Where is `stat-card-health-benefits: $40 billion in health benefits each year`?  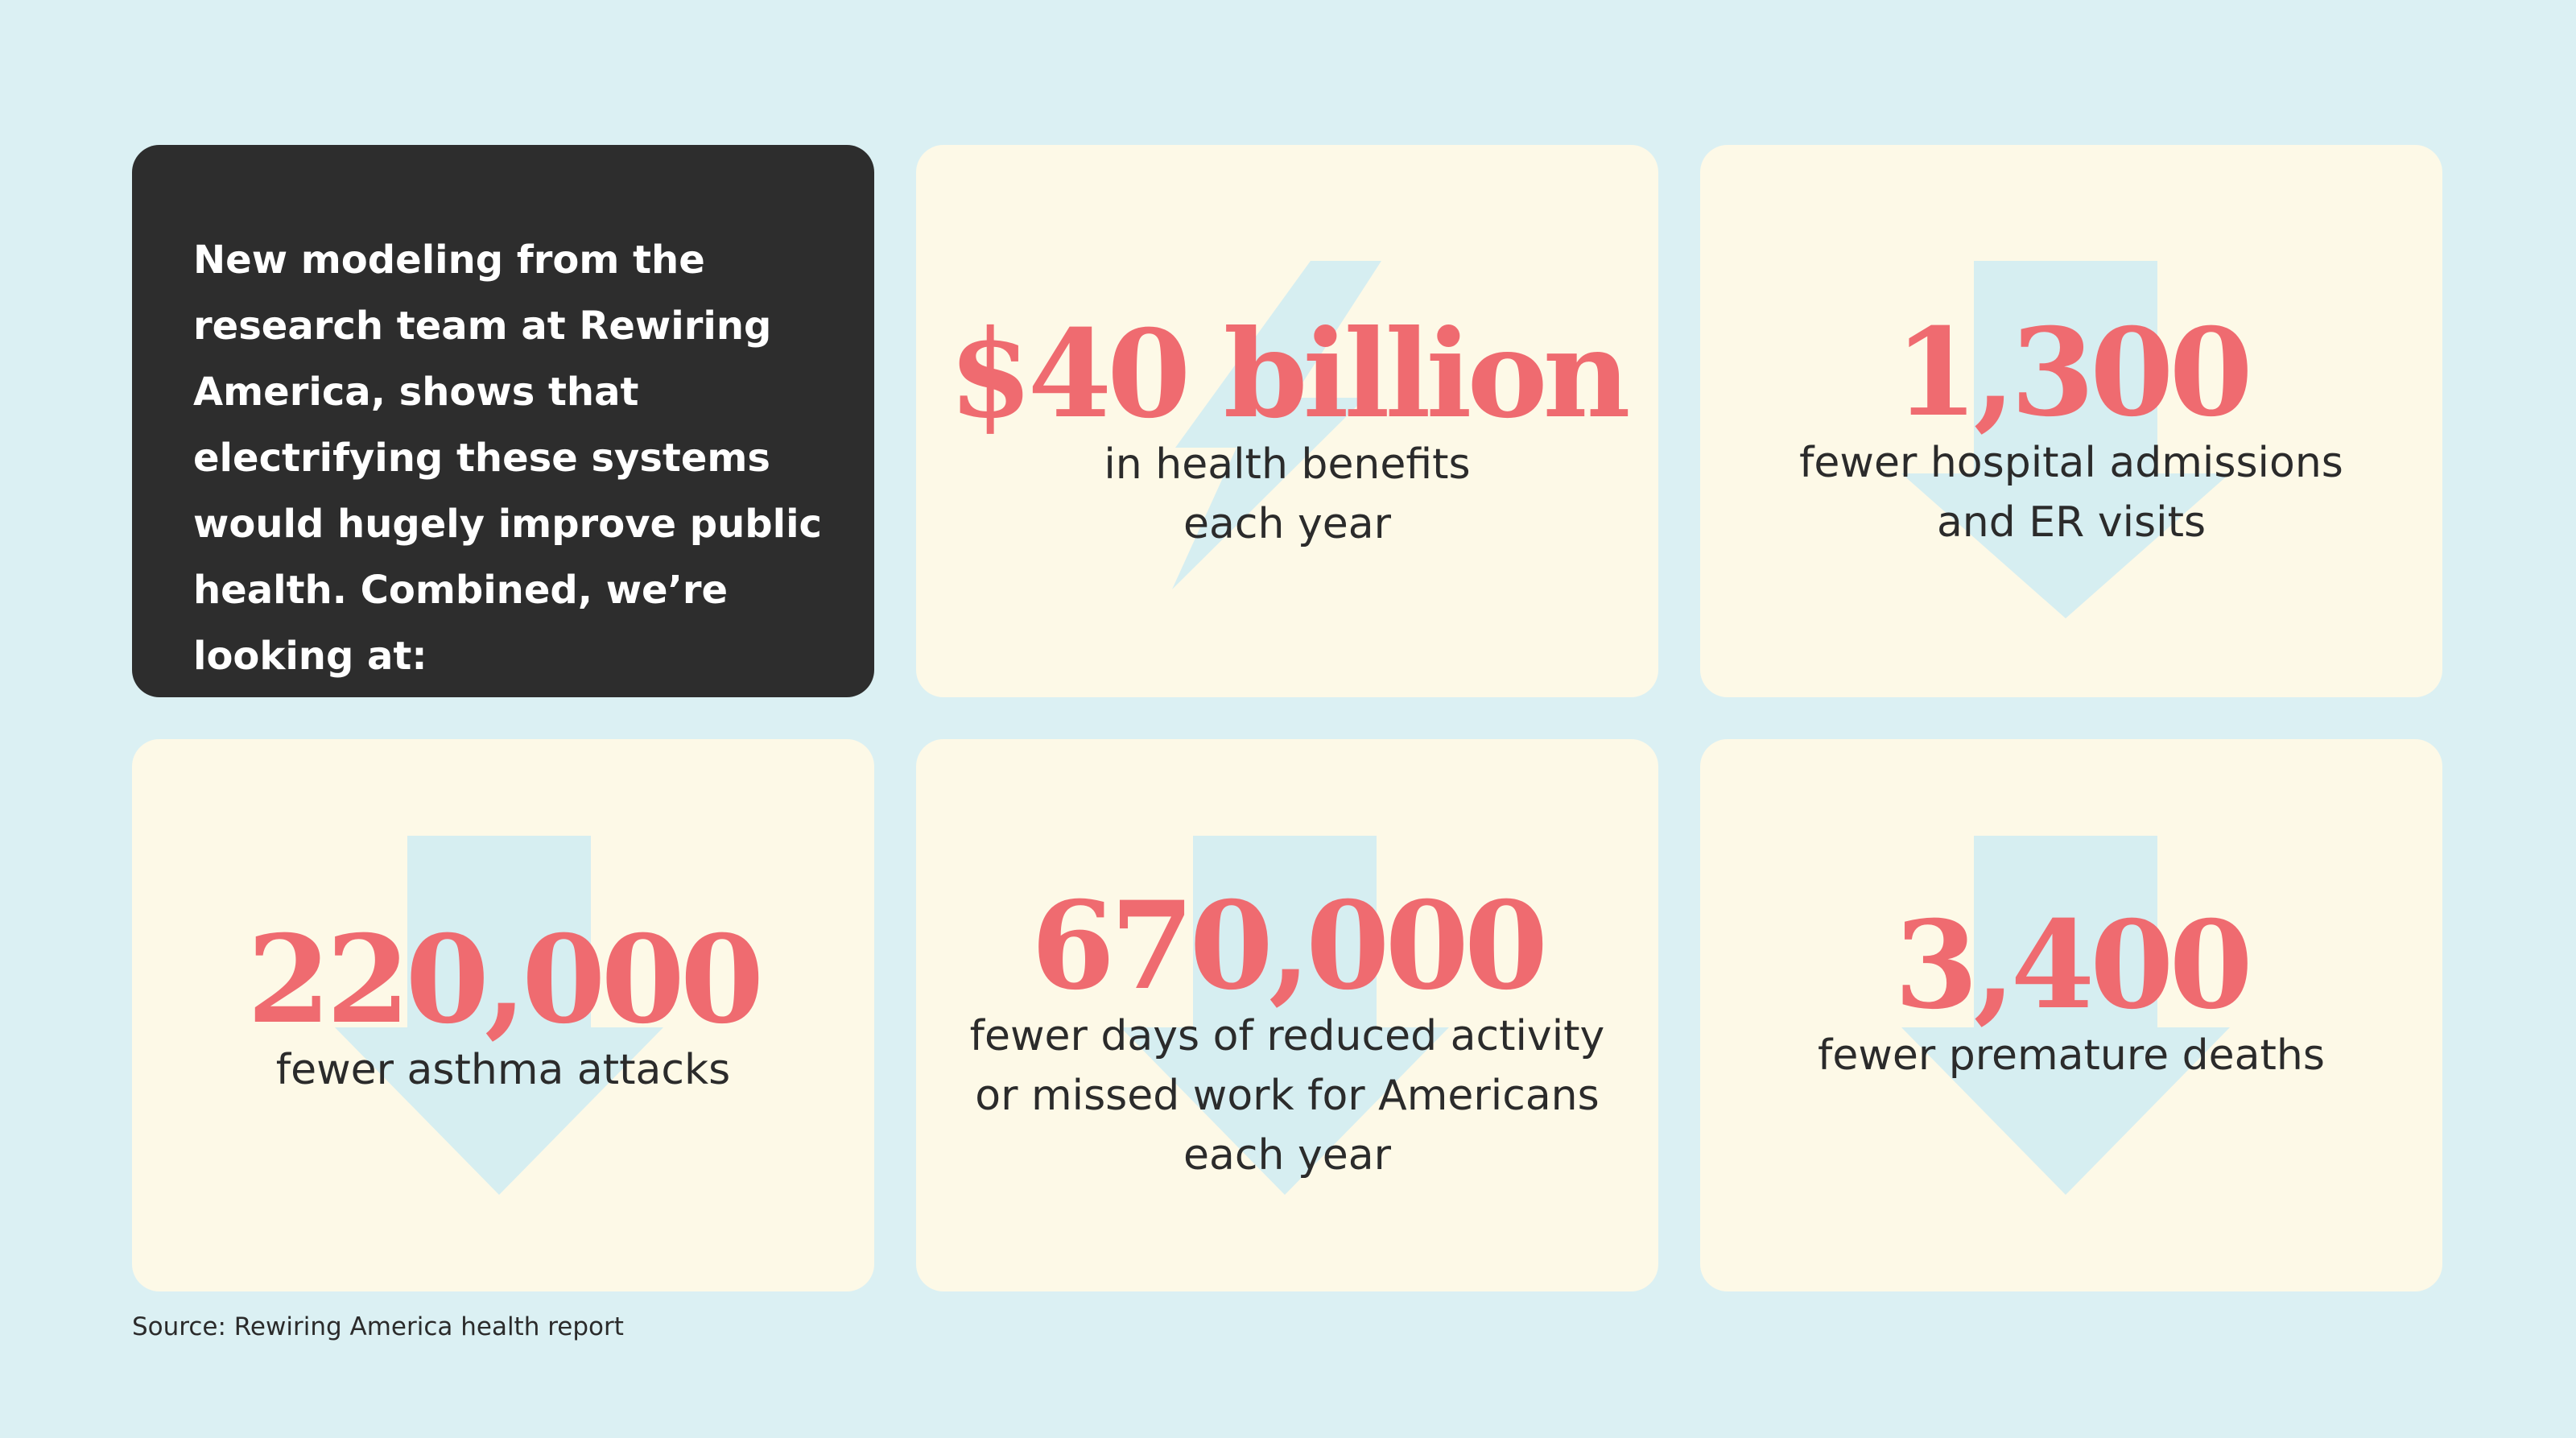 stat-card-health-benefits: $40 billion in health benefits each year is located at coordinates (1287, 421).